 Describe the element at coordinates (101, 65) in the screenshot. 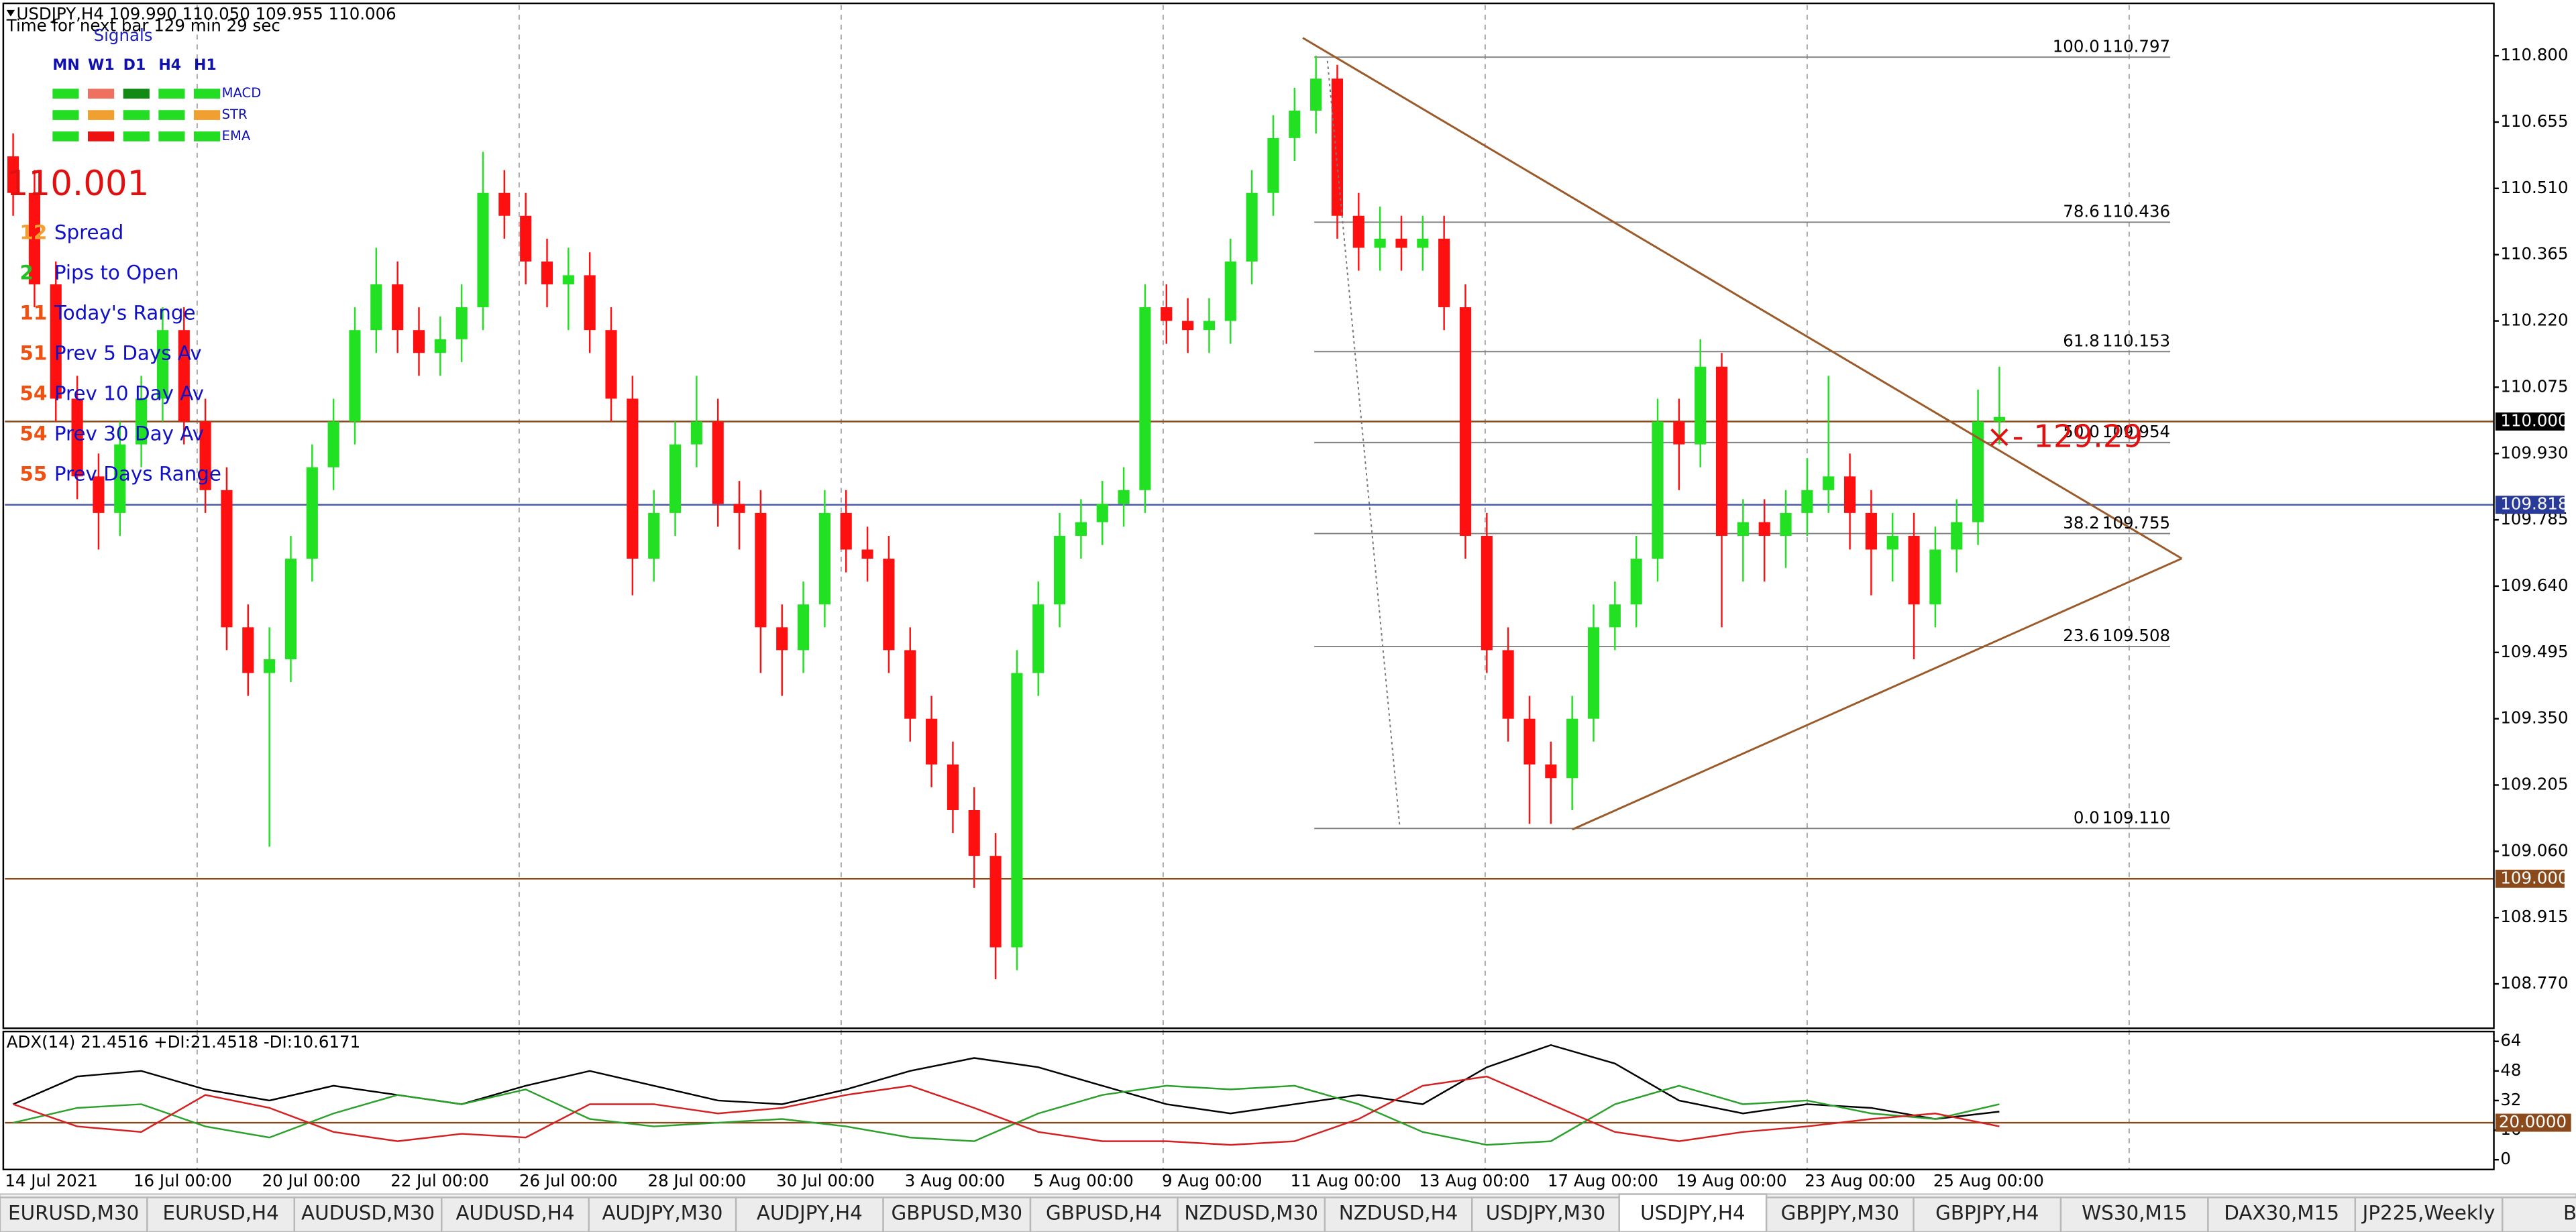

I see `signal-column: W1` at that location.